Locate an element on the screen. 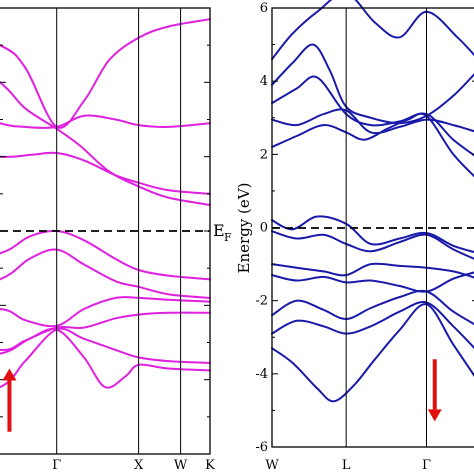 The image size is (474, 474). left-kpoint-label: X is located at coordinates (139, 465).